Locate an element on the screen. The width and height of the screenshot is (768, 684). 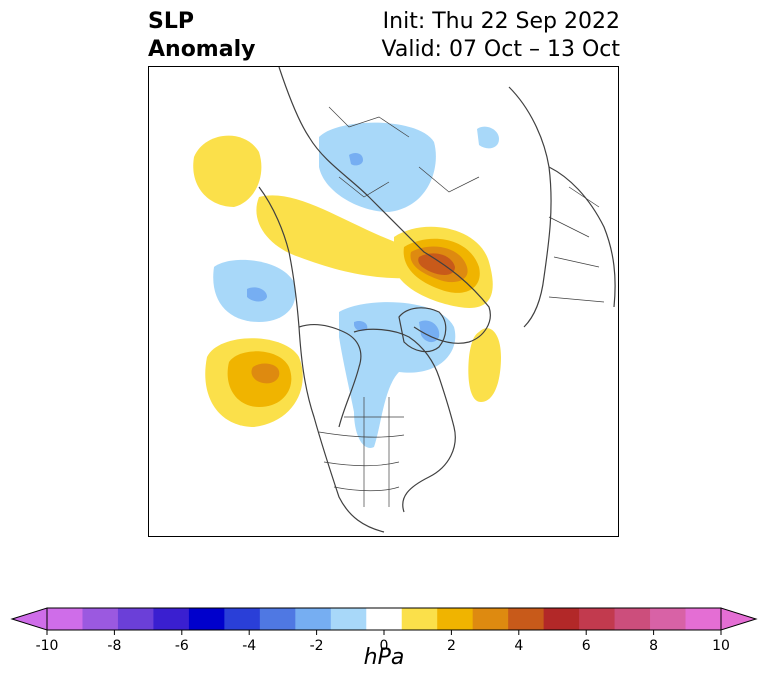
colorbar-tick-label: 4 is located at coordinates (518, 646).